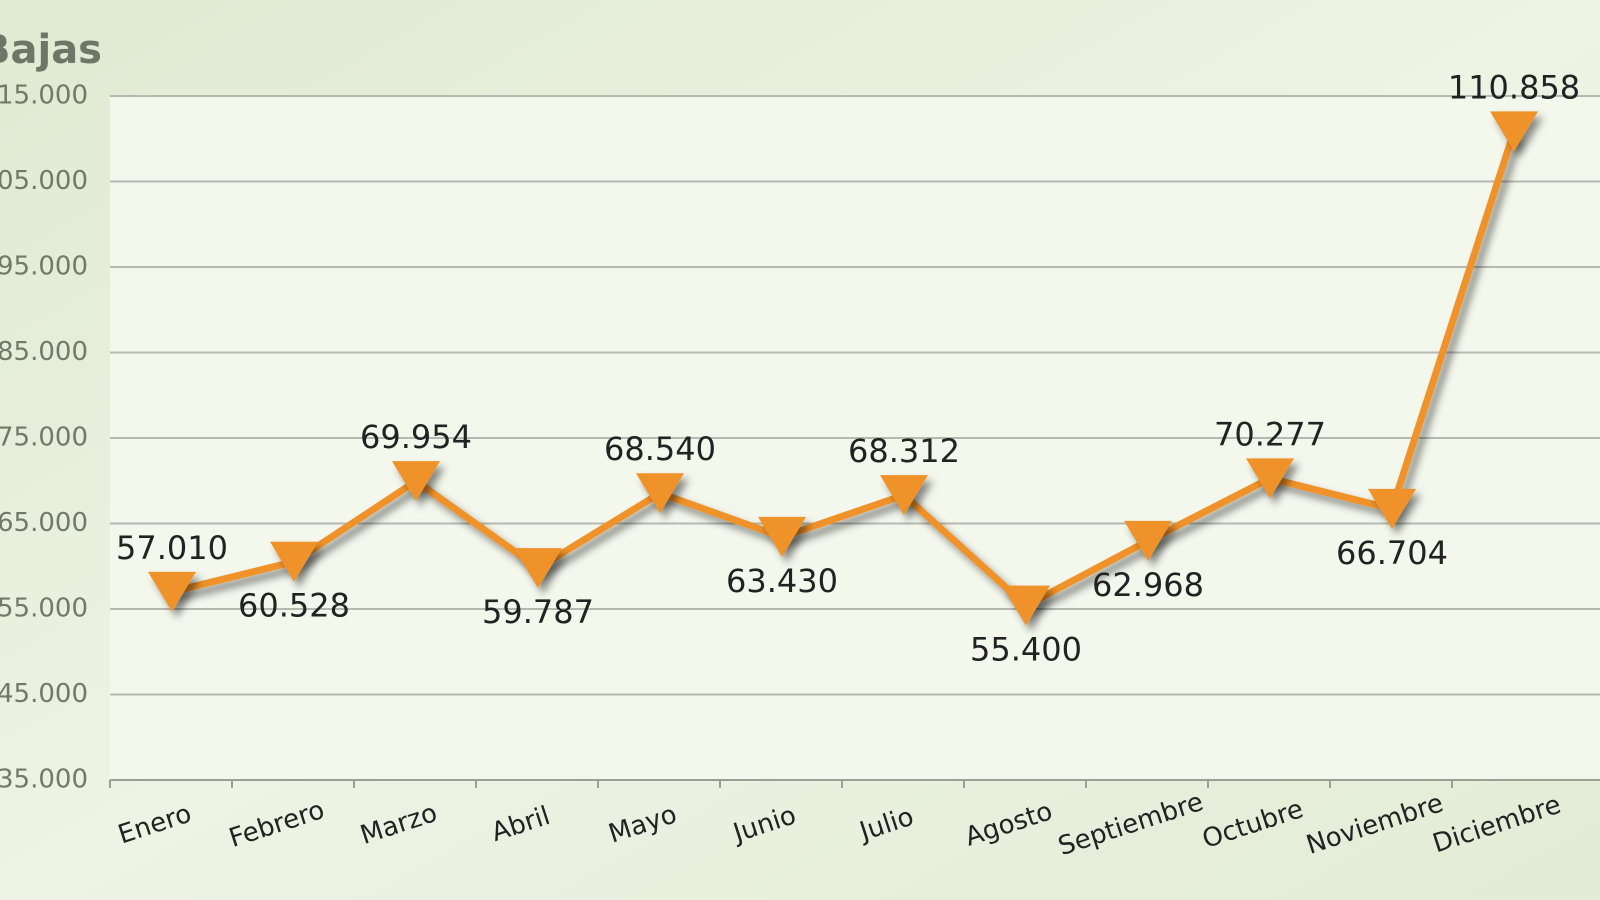 This screenshot has width=1600, height=900. What do you see at coordinates (660, 449) in the screenshot?
I see `value-label: 68.540` at bounding box center [660, 449].